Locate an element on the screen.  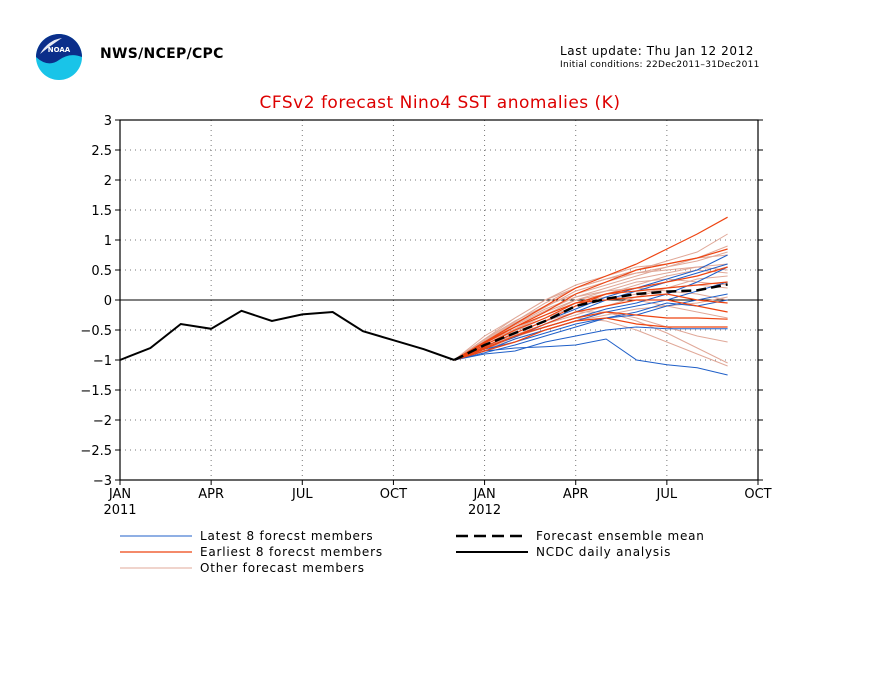
ensemble-mean-line is located at coordinates (590, 322).